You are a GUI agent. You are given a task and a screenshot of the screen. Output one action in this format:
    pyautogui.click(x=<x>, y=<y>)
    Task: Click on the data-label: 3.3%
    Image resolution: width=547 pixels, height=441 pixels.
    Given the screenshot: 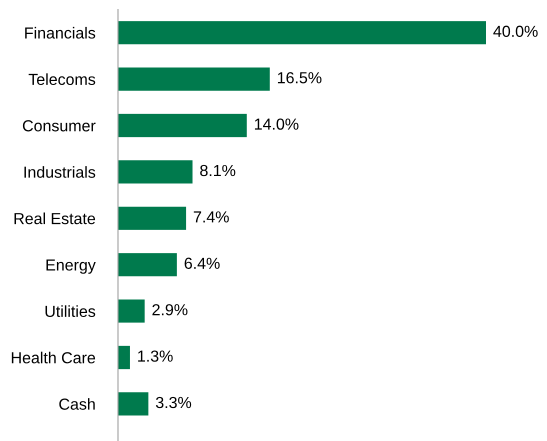 What is the action you would take?
    pyautogui.click(x=174, y=402)
    